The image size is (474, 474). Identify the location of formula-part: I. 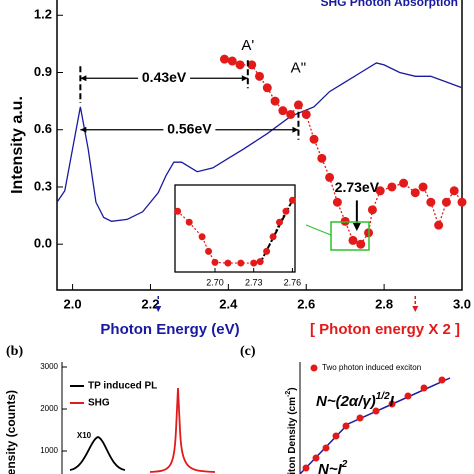
(392, 401).